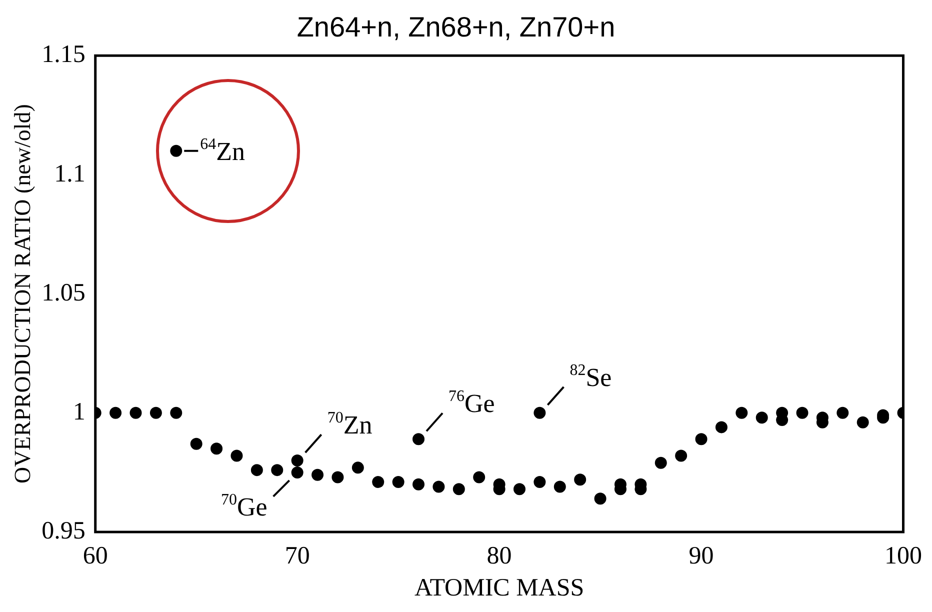 The width and height of the screenshot is (932, 612). I want to click on x-axis-title: ATOMIC MASS, so click(499, 588).